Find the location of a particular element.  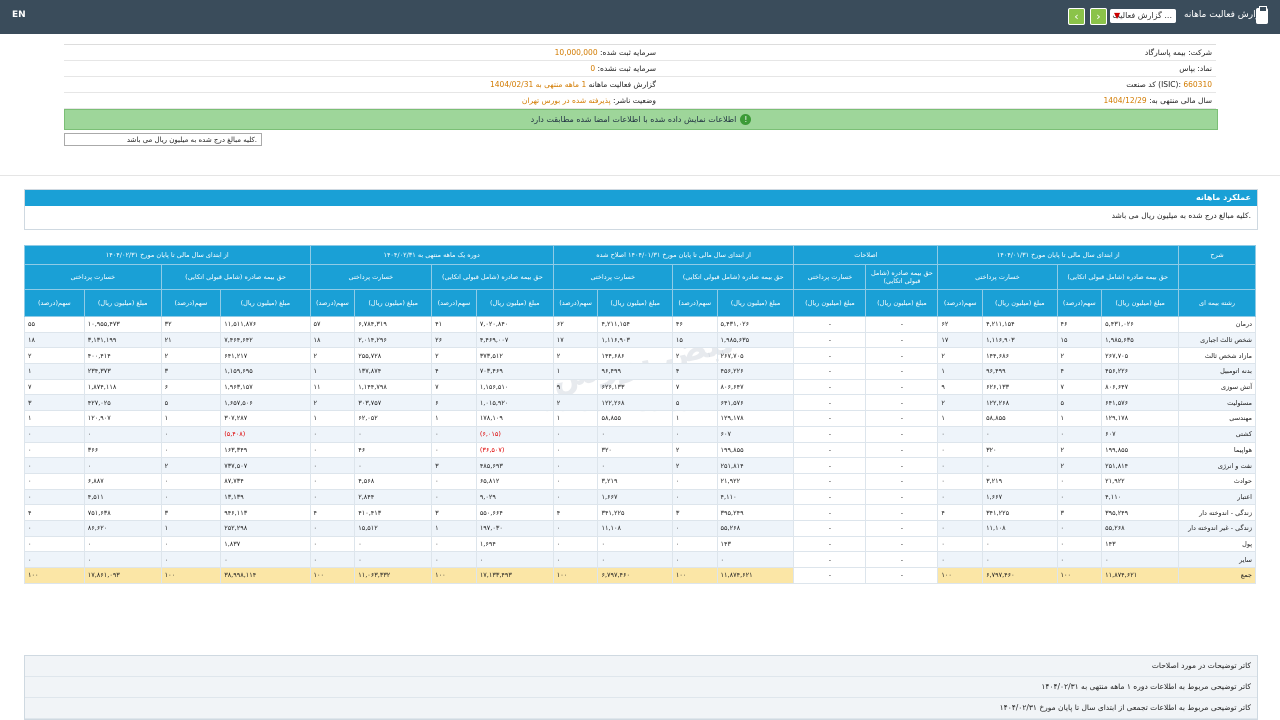

symbol: نماد: بپاس is located at coordinates (1195, 68).